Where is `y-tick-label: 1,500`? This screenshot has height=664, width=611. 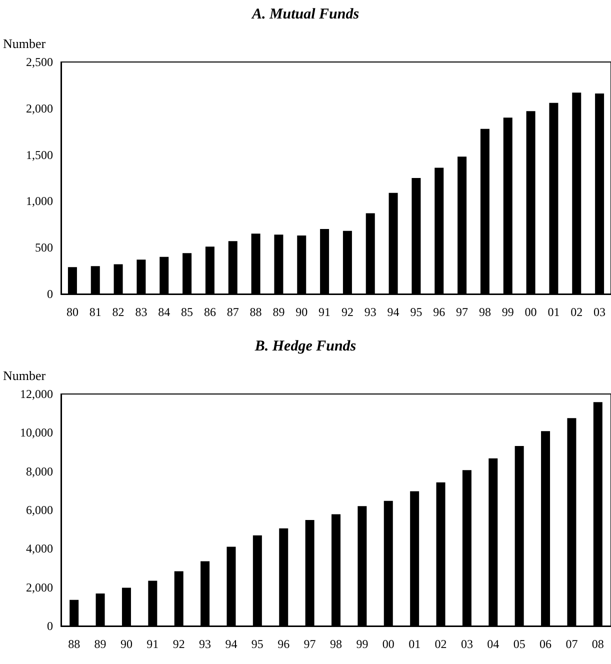
y-tick-label: 1,500 is located at coordinates (39, 155).